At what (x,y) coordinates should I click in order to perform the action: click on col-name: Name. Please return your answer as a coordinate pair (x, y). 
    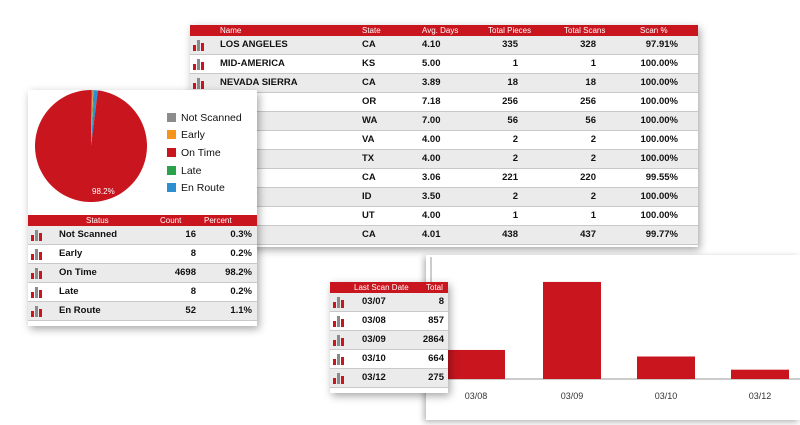
    Looking at the image, I should click on (231, 30).